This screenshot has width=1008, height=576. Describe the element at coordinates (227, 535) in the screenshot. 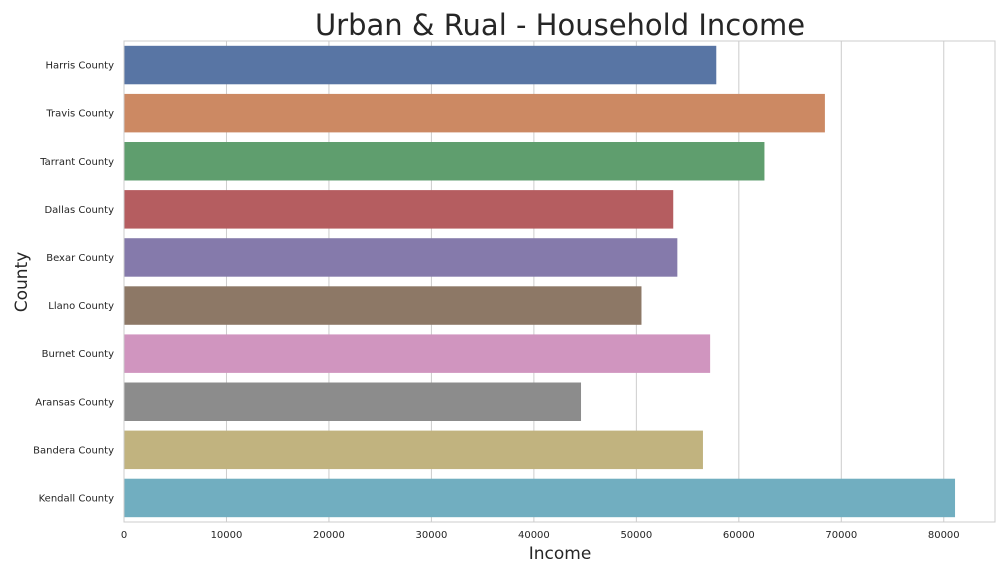

I see `x-tick-label: 10000` at that location.